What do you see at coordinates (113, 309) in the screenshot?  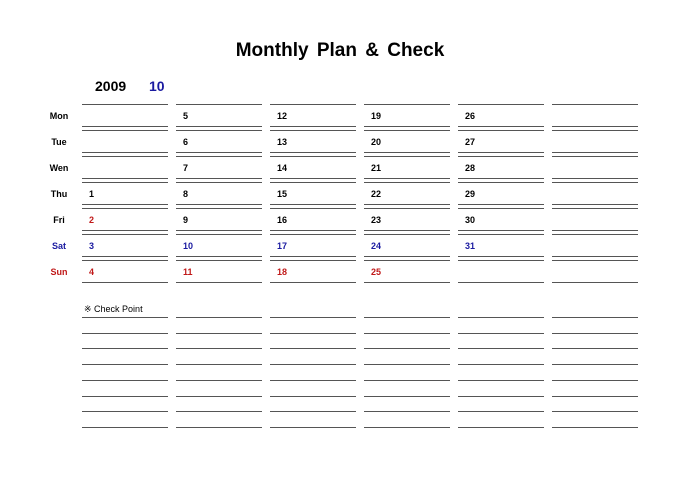 I see `check-point-label: ※ Check Point` at bounding box center [113, 309].